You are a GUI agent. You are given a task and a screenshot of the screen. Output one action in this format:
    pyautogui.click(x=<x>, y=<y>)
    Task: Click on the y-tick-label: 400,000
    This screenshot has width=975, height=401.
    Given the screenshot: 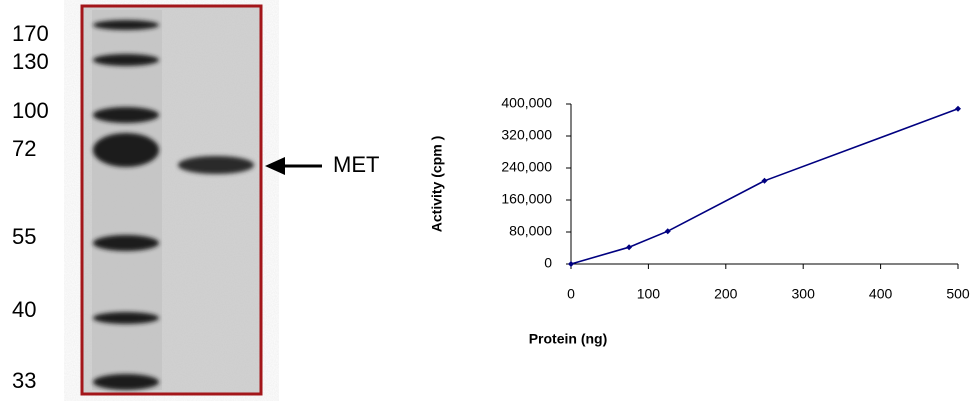 What is the action you would take?
    pyautogui.click(x=526, y=103)
    